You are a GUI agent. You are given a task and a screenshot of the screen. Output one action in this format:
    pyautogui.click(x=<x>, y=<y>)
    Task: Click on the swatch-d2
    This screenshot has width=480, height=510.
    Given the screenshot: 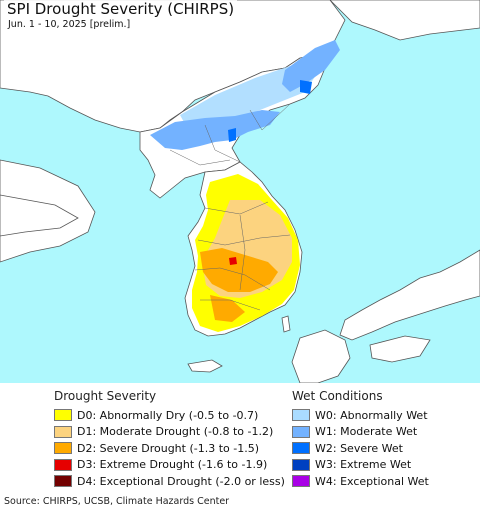 What is the action you would take?
    pyautogui.click(x=63, y=448)
    